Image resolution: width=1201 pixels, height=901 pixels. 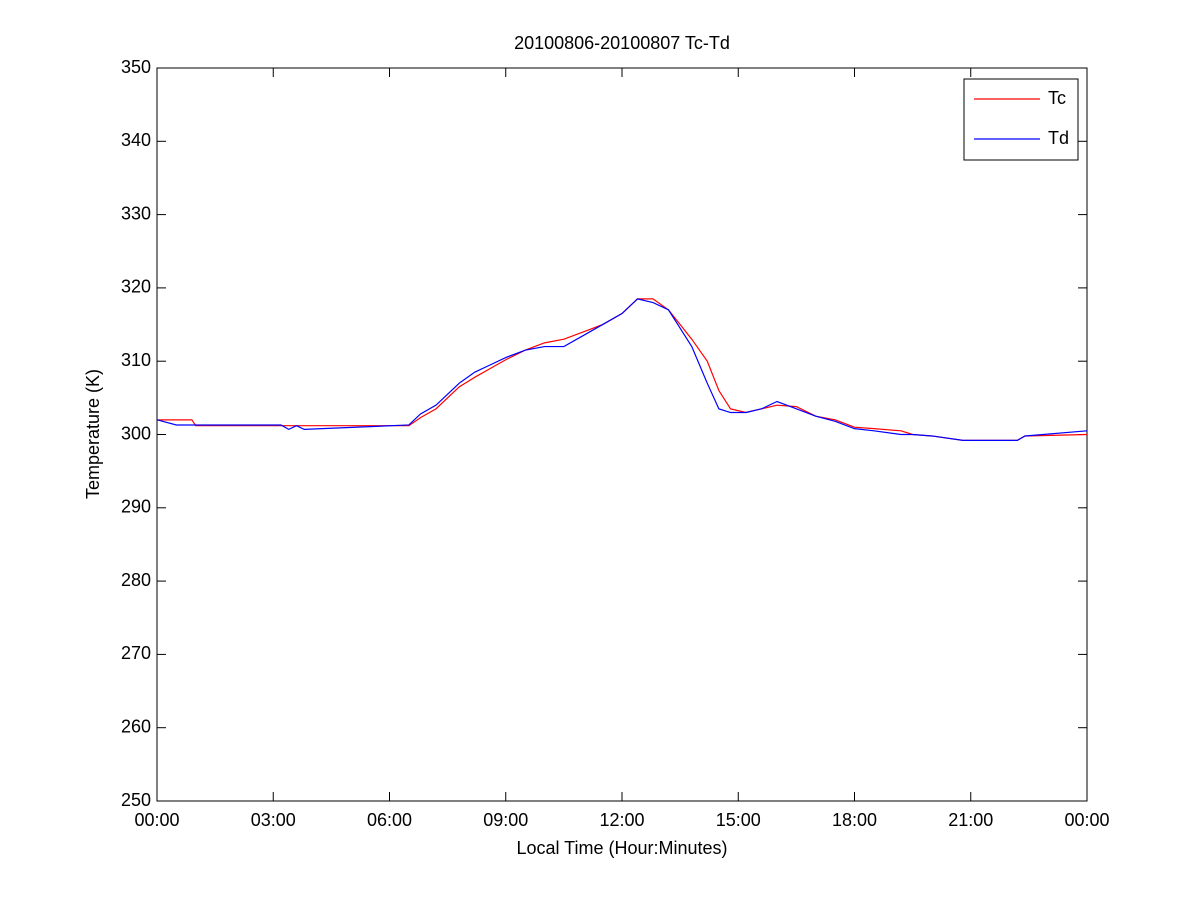 I want to click on x-tick-label: 15:00, so click(x=738, y=820).